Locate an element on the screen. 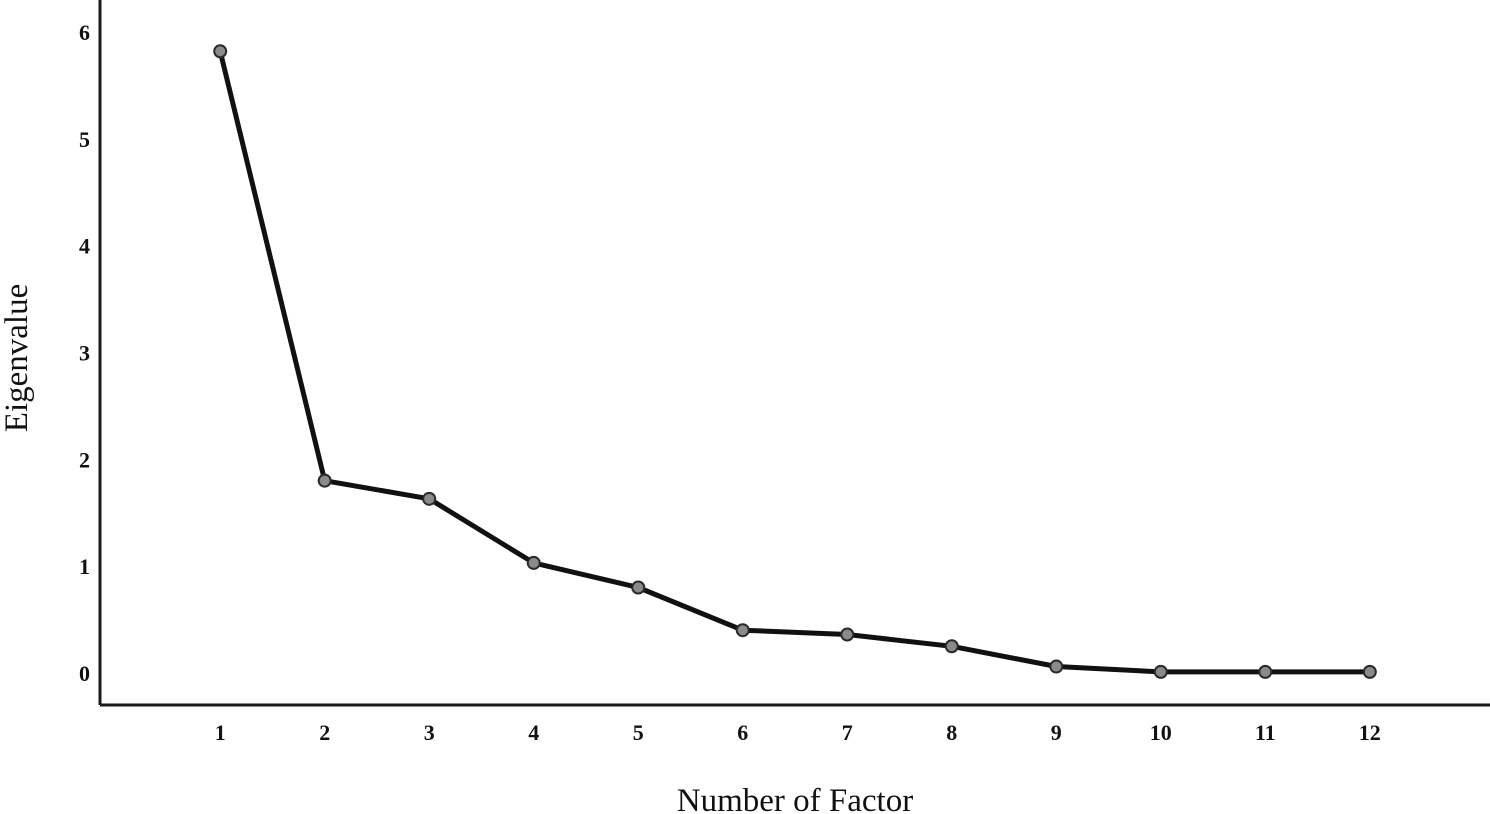 The height and width of the screenshot is (814, 1490). x-tick-label: 11 is located at coordinates (1265, 732).